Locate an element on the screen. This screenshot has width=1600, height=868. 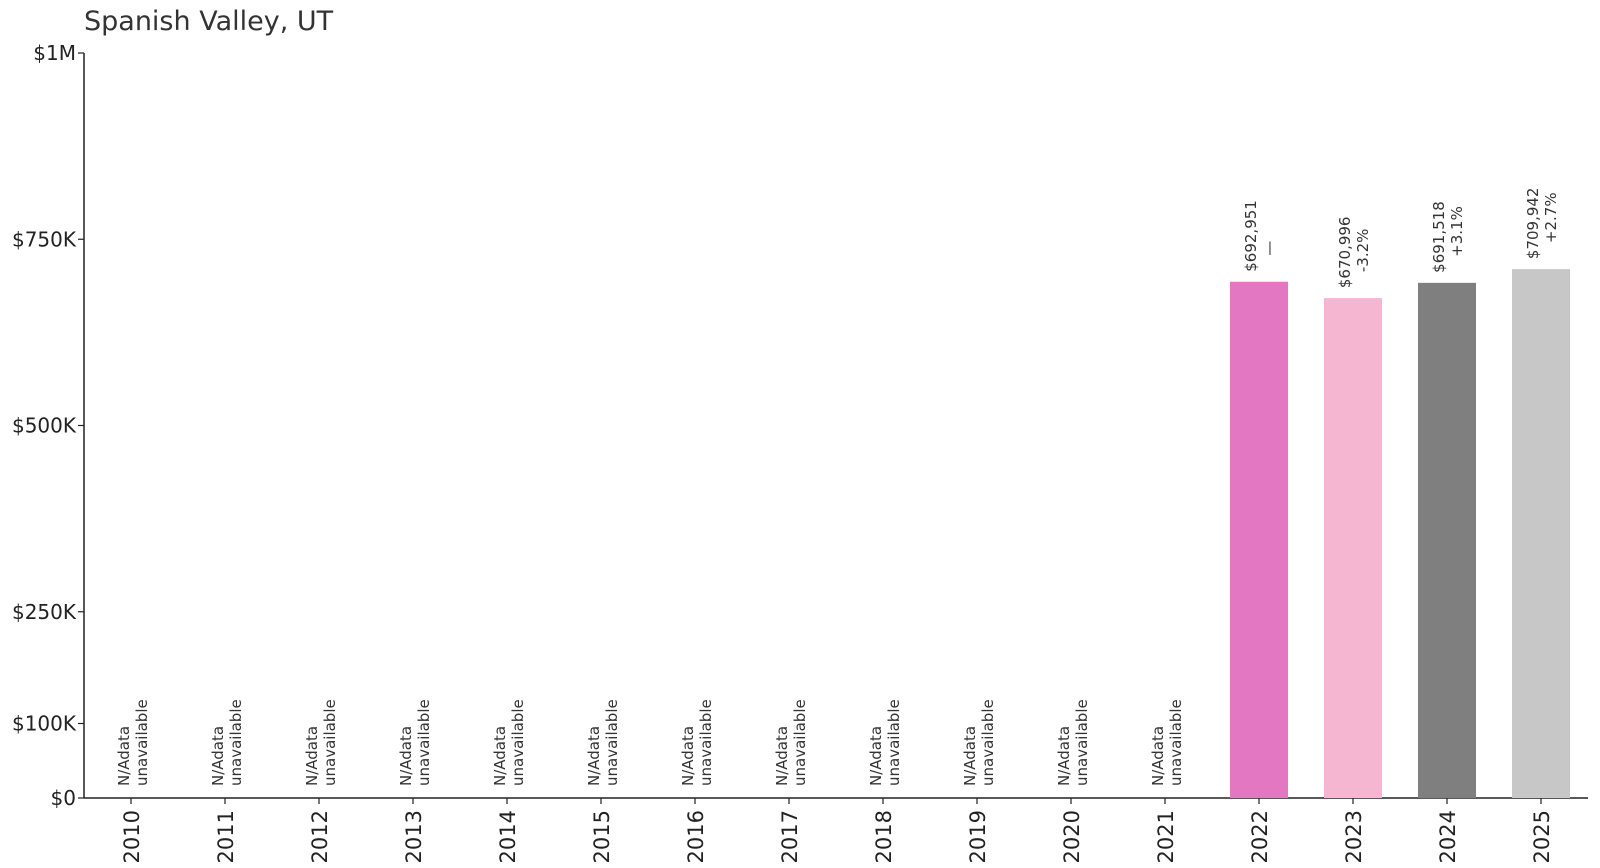
x-tick-label: 2024 is located at coordinates (1448, 836).